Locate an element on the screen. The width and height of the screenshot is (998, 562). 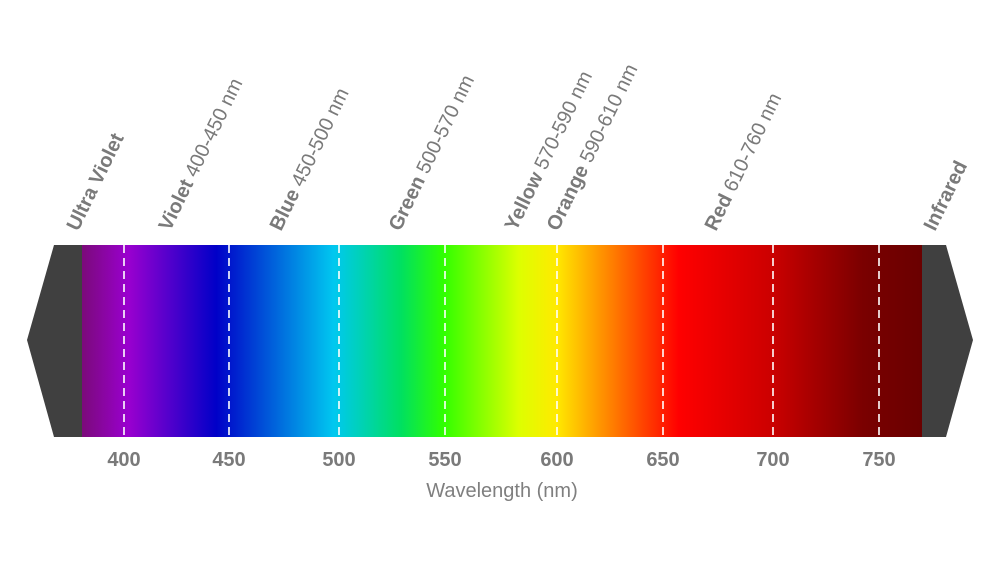
label-infrared-name: Infrared is located at coordinates (946, 196).